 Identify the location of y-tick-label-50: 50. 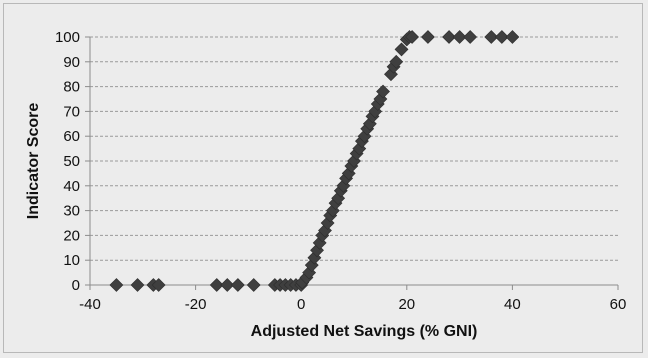
(71, 161).